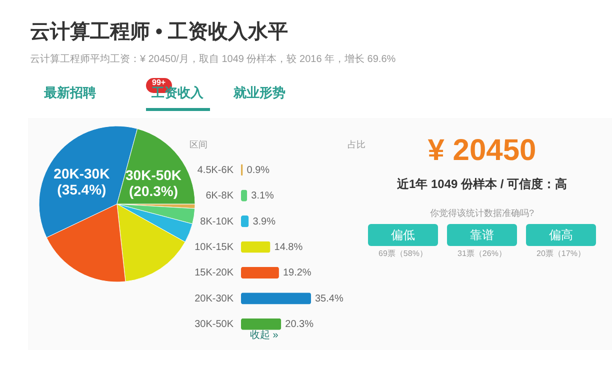  Describe the element at coordinates (561, 235) in the screenshot. I see `text: 偏高` at that location.